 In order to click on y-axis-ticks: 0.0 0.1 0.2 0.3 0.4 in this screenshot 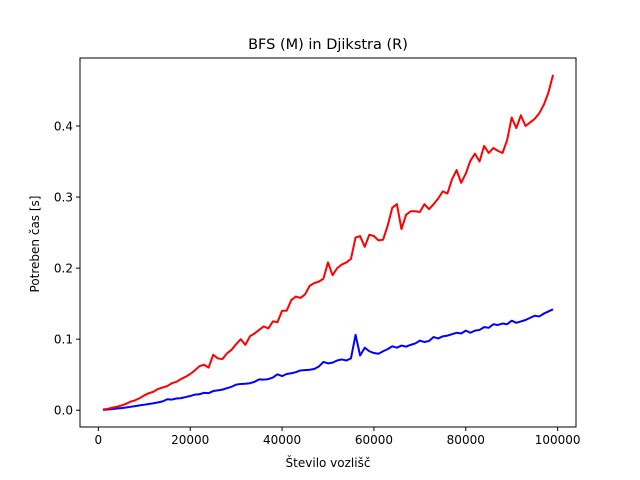, I will do `click(67, 269)`.